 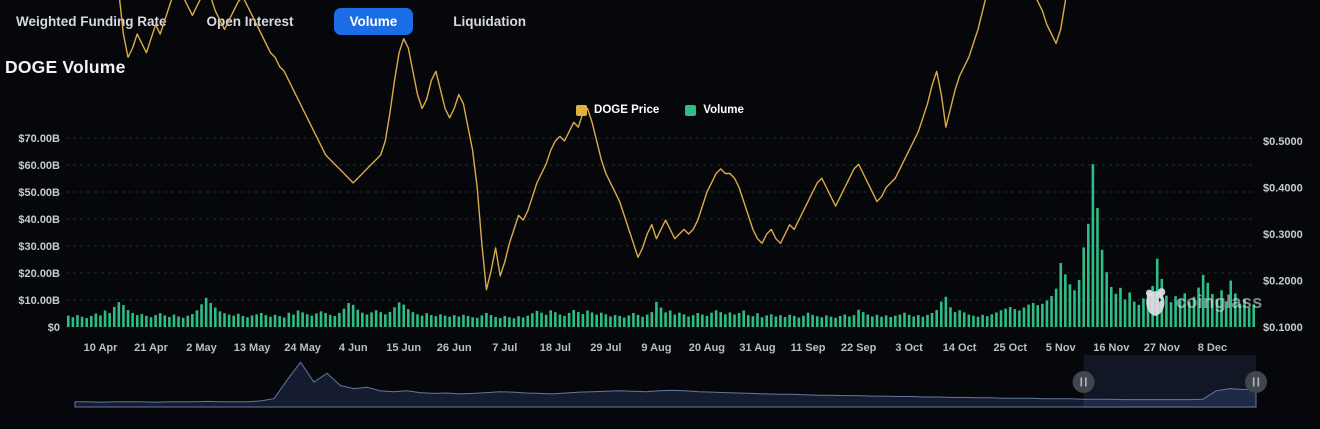 I want to click on x-axis-label: 27 Nov, so click(x=1162, y=348).